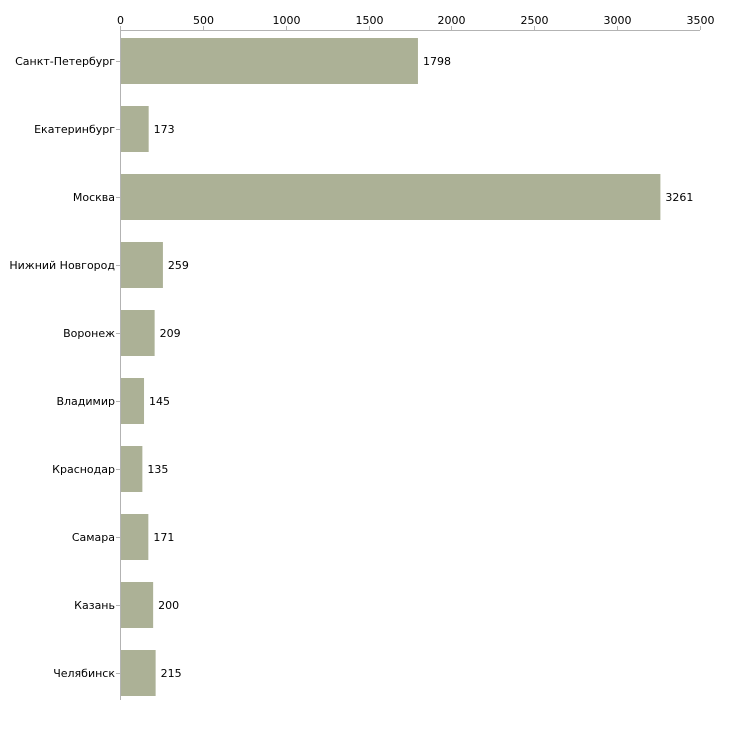 This screenshot has width=730, height=734. Describe the element at coordinates (370, 20) in the screenshot. I see `x-tick-label: 1500` at that location.